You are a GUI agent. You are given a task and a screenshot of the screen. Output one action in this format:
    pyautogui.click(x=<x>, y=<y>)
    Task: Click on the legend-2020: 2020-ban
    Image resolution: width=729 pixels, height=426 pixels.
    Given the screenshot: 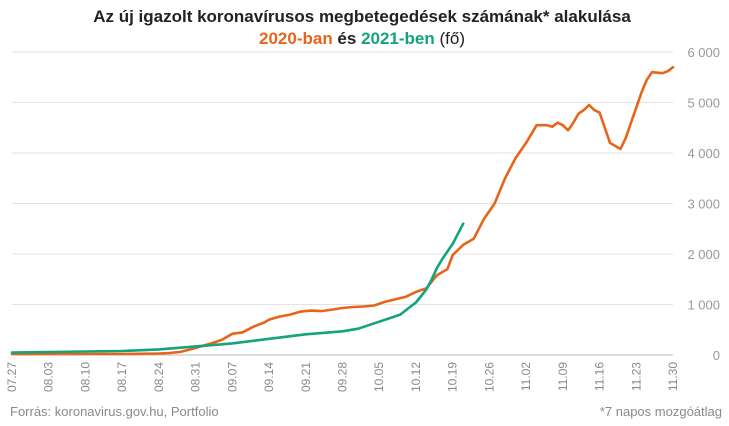 What is the action you would take?
    pyautogui.click(x=296, y=38)
    